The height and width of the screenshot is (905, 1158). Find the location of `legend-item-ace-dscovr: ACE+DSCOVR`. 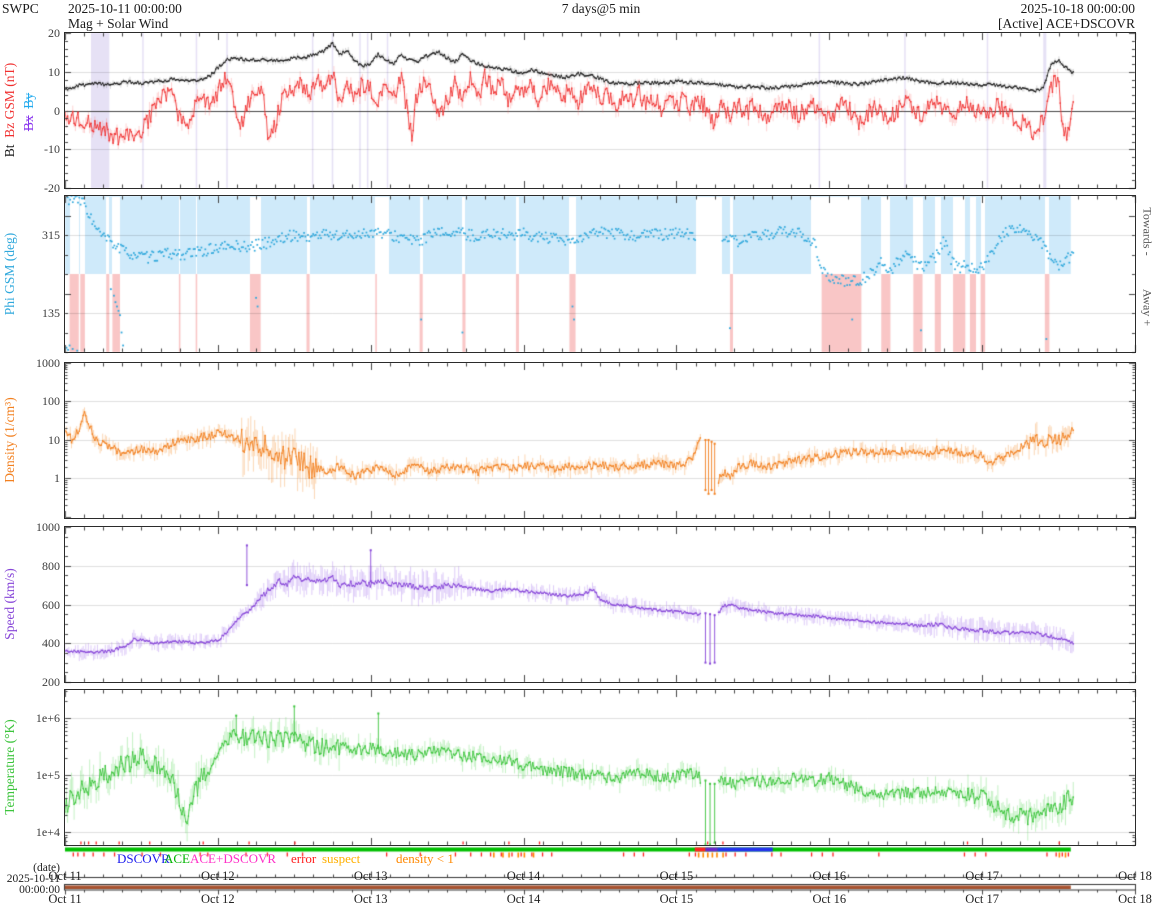

legend-item-ace-dscovr: ACE+DSCOVR is located at coordinates (233, 858).